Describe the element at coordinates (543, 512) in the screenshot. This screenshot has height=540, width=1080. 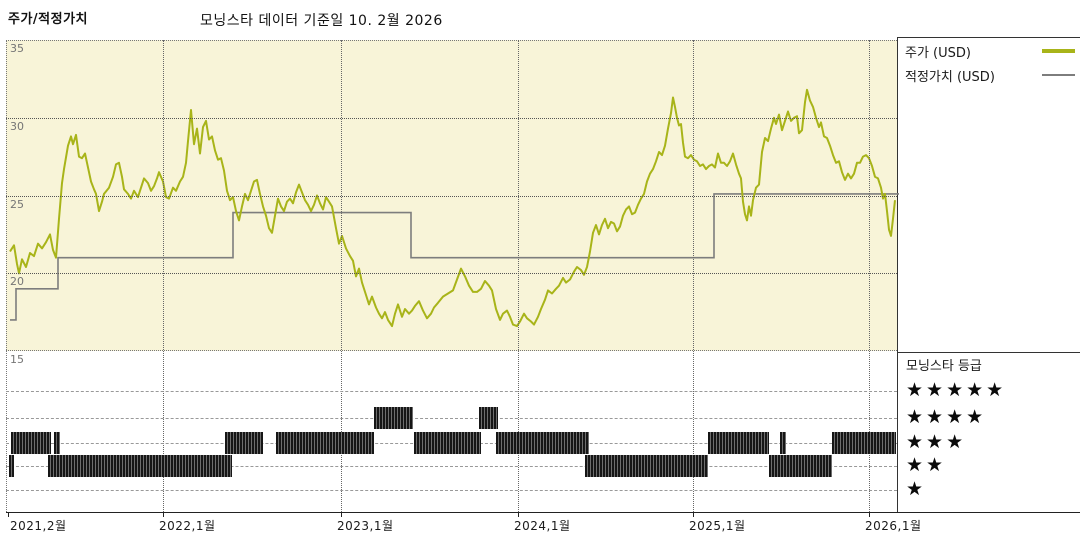
I see `x-axis-line` at that location.